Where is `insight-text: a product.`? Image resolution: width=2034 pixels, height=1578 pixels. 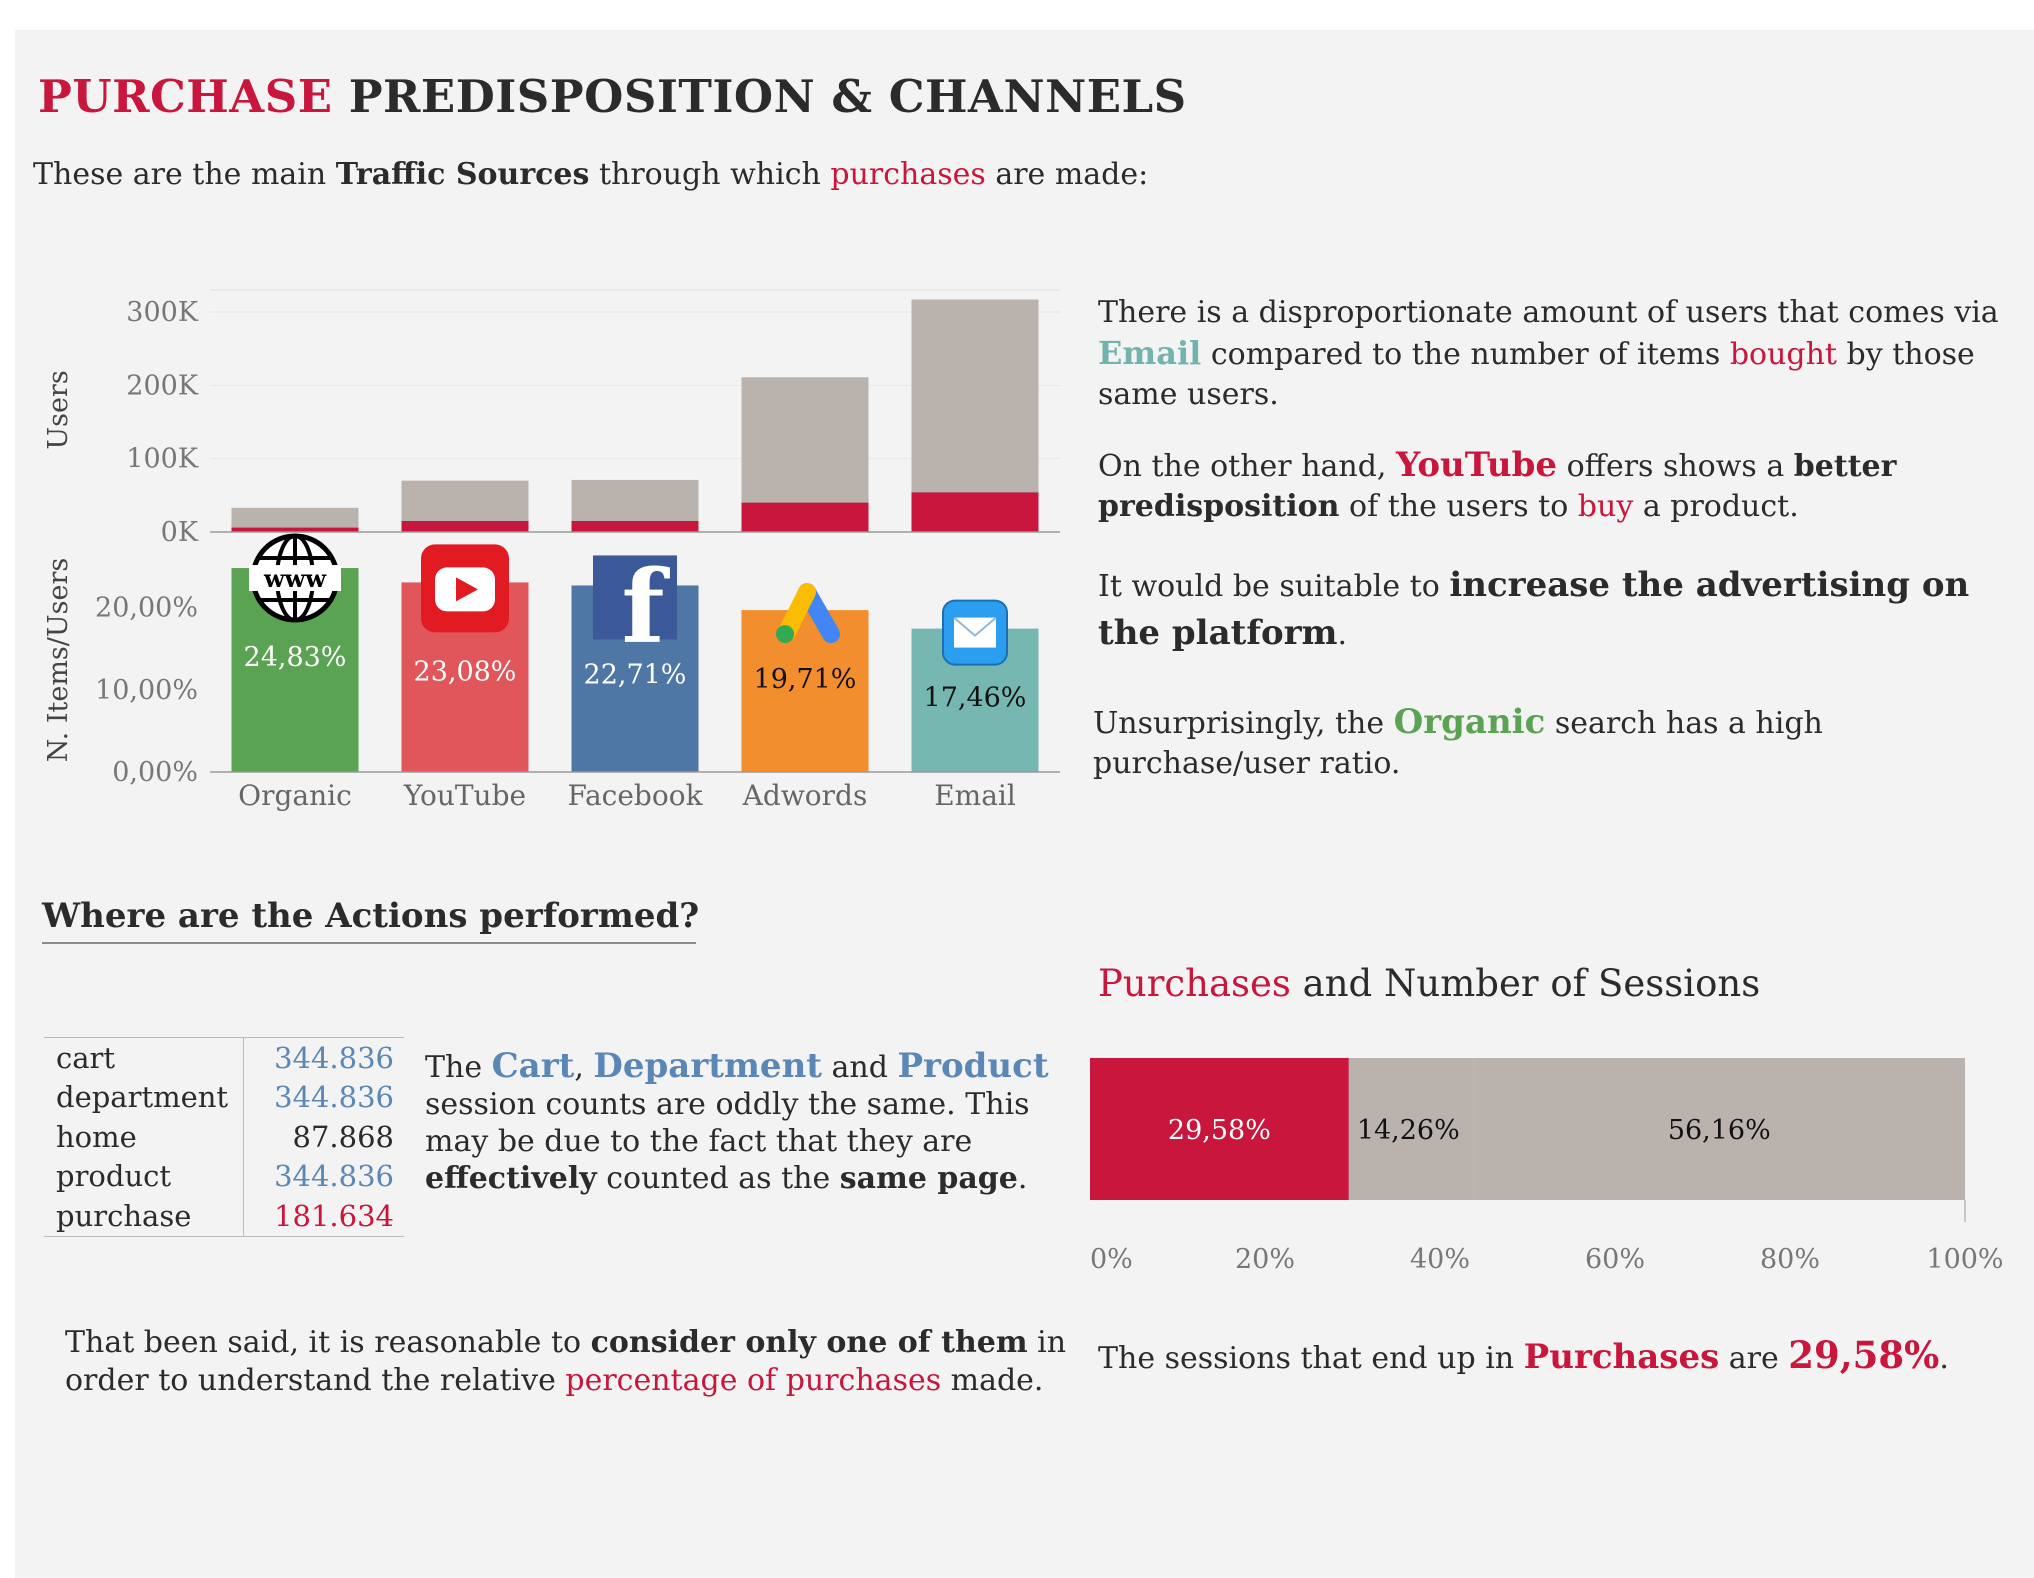
insight-text: a product. is located at coordinates (1716, 506).